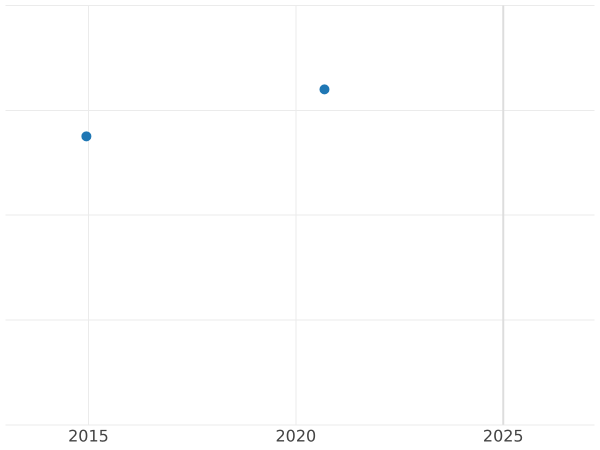 The height and width of the screenshot is (450, 600). I want to click on x-tick-label: 2020, so click(295, 436).